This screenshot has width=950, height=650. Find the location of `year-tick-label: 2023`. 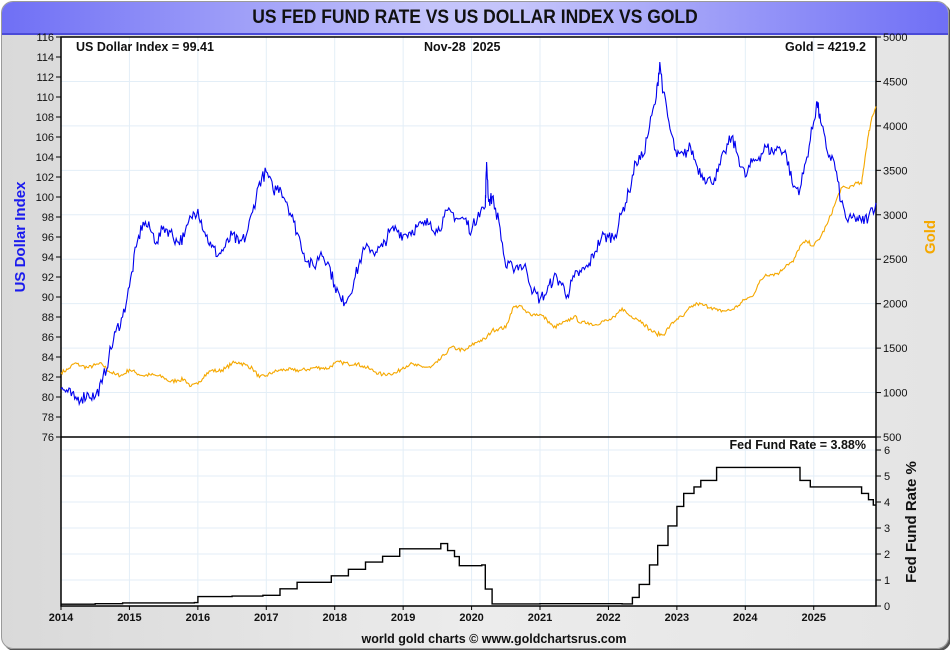

year-tick-label: 2023 is located at coordinates (677, 618).